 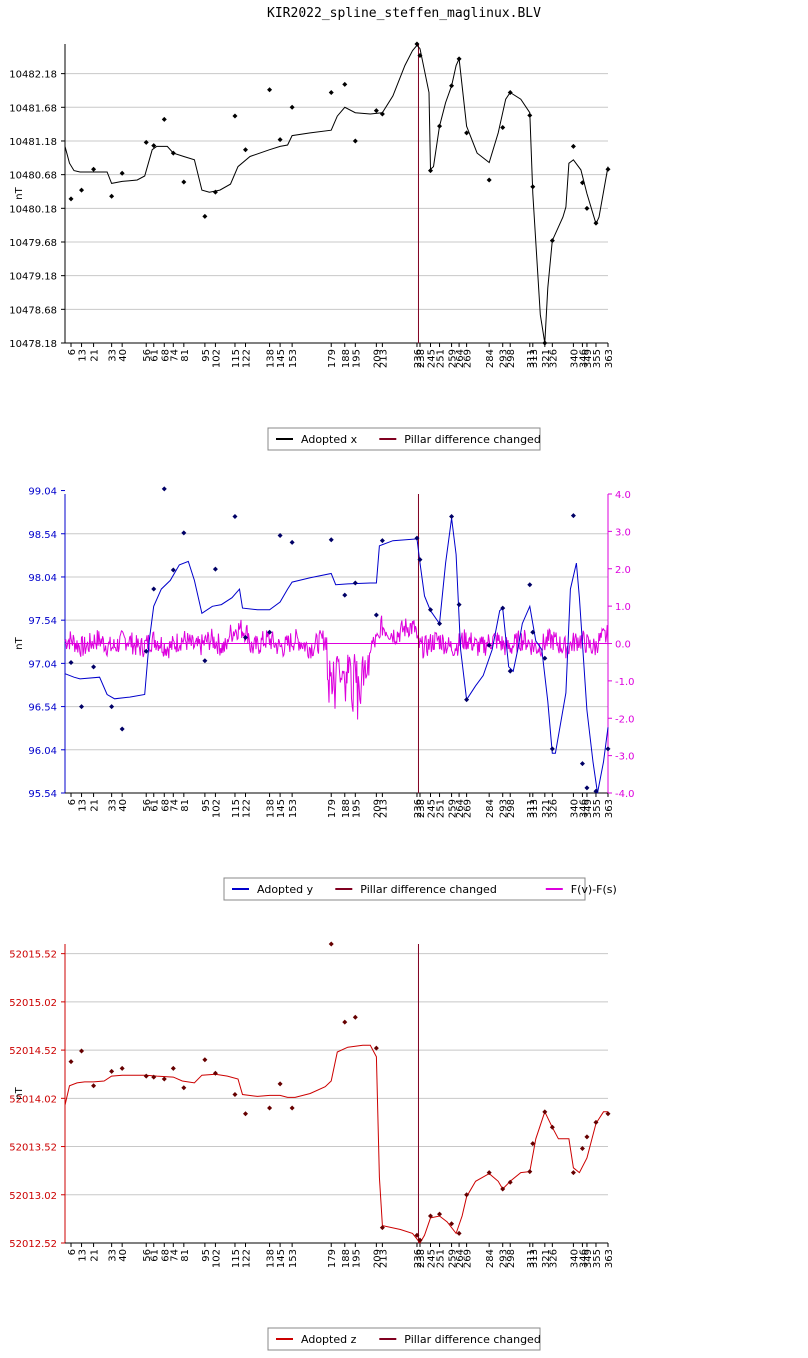 I want to click on y-tick-label: 97.04, so click(x=42, y=664).